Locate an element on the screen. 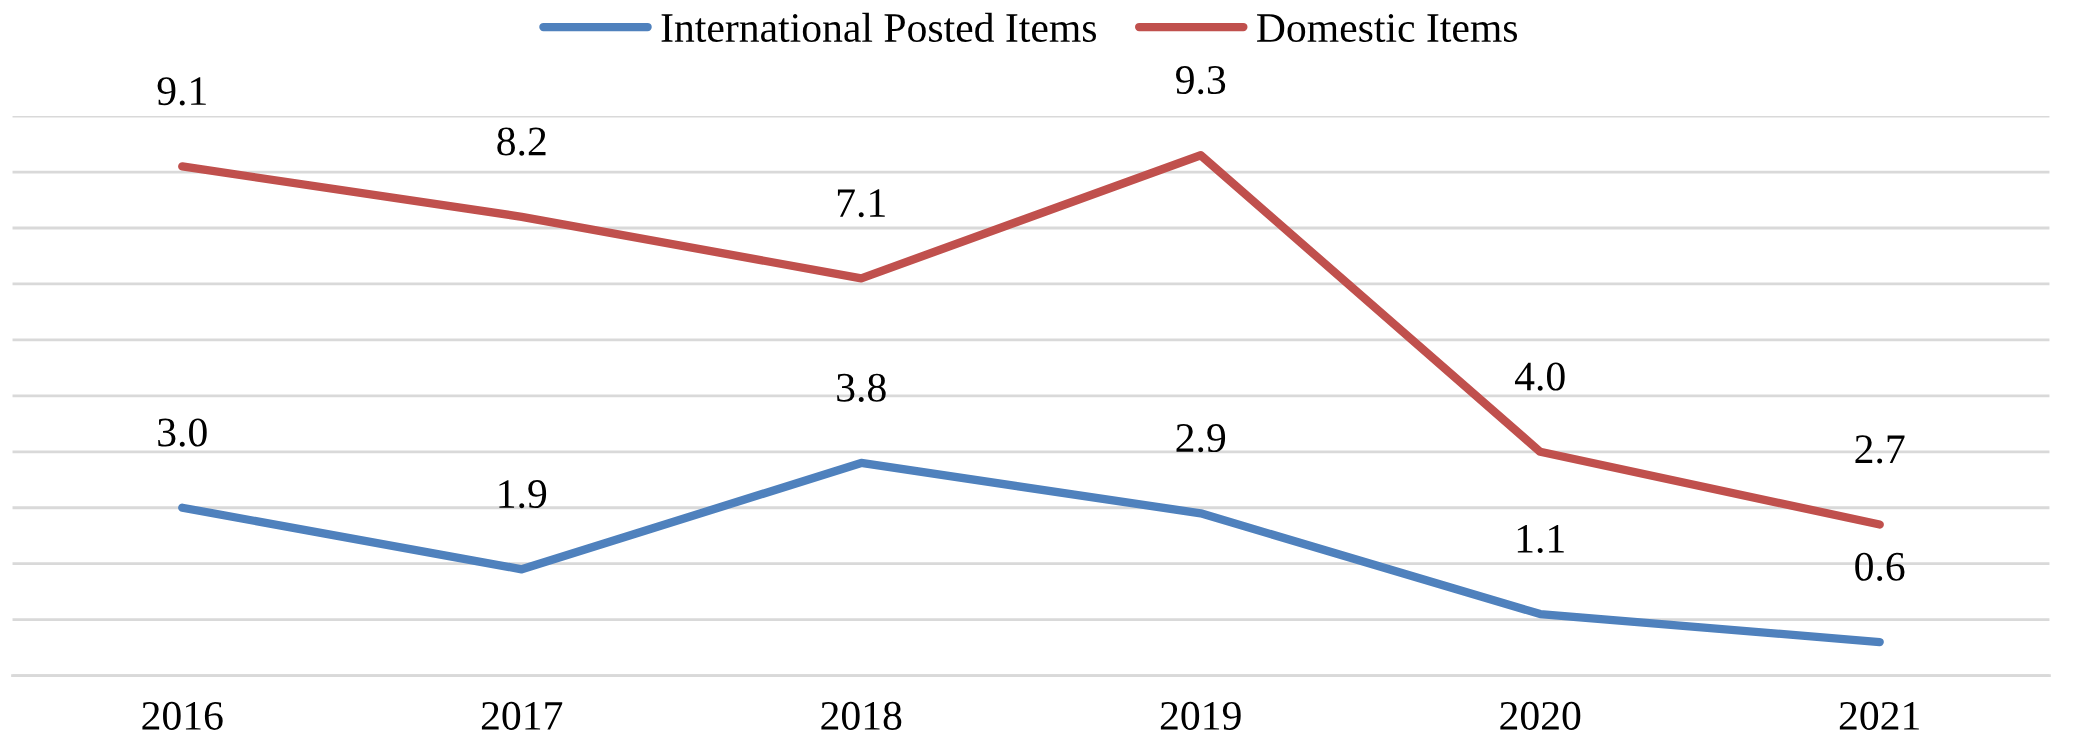 The width and height of the screenshot is (2087, 749). data-label: 1.1 is located at coordinates (1540, 538).